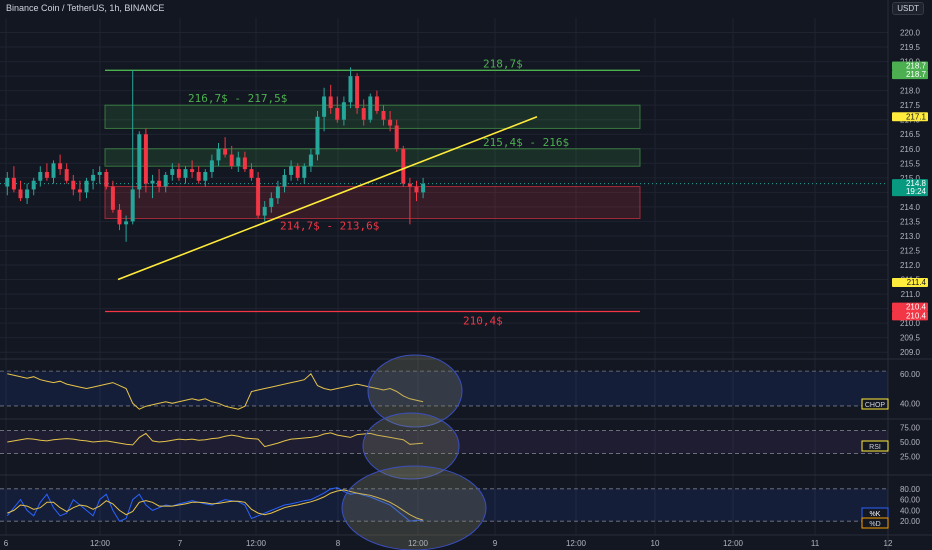 This screenshot has height=550, width=932. Describe the element at coordinates (875, 514) in the screenshot. I see `indicator-tag-label: %K` at that location.